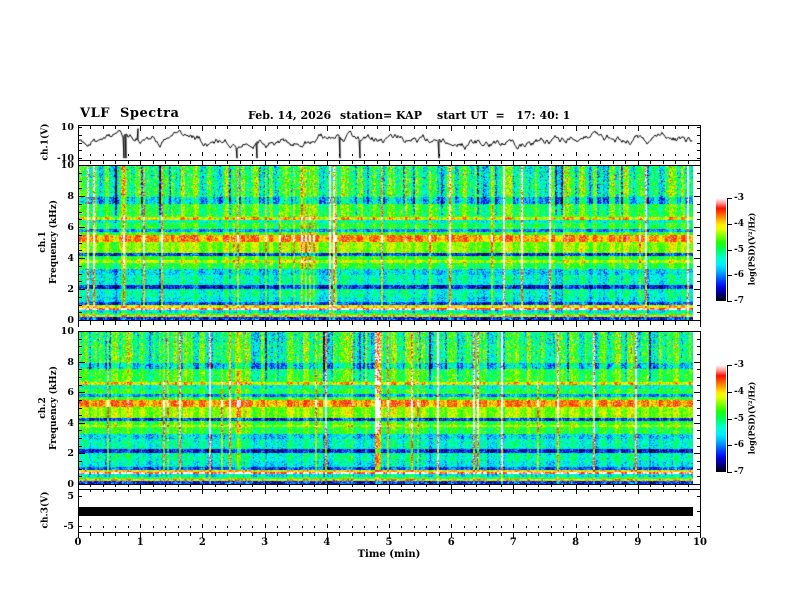 This screenshot has width=792, height=612. What do you see at coordinates (70, 289) in the screenshot?
I see `y-tick-label: 2` at bounding box center [70, 289].